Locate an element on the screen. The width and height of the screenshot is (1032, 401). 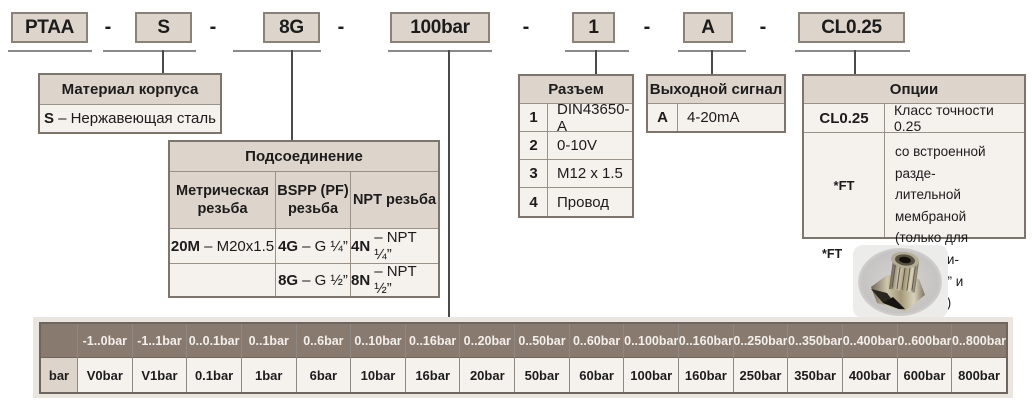
output-signal-desc: 4-20mA is located at coordinates (731, 117).